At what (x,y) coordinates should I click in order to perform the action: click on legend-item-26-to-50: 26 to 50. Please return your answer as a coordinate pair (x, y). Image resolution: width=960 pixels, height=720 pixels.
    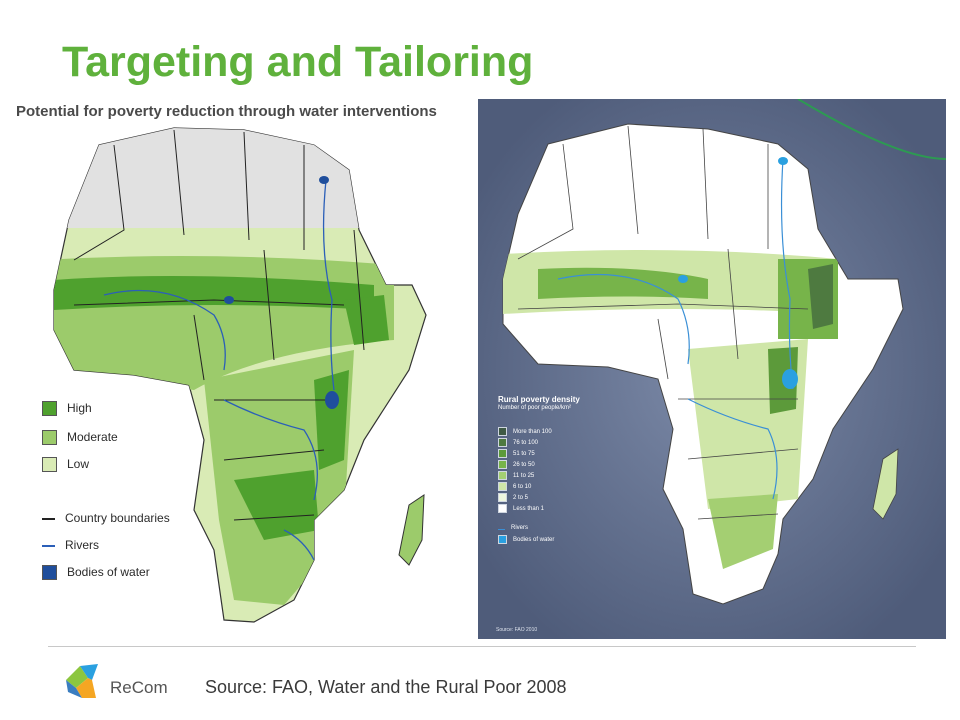
    Looking at the image, I should click on (516, 464).